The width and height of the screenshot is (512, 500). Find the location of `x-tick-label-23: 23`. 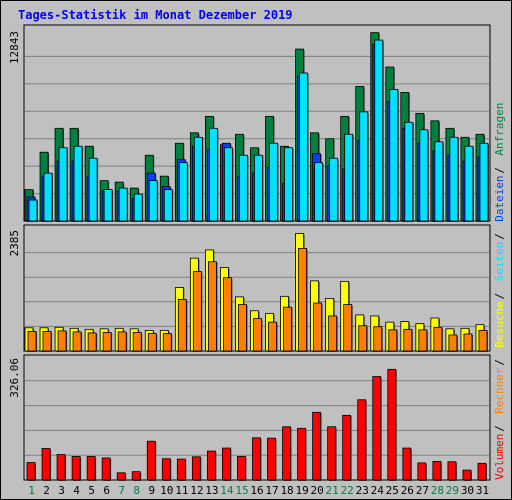

x-tick-label-23: 23 is located at coordinates (362, 490).